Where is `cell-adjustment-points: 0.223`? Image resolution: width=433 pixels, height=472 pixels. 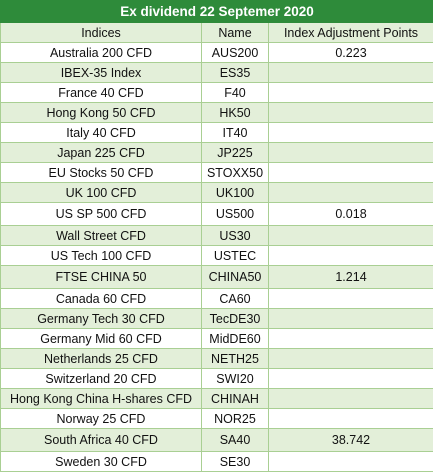
cell-adjustment-points: 0.223 is located at coordinates (351, 53).